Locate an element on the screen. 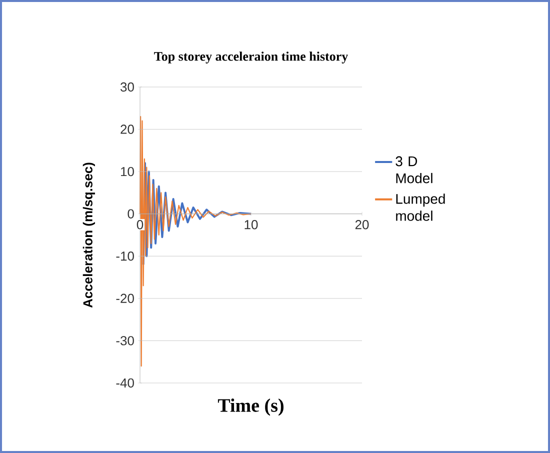 This screenshot has width=550, height=453. y-axis-title: Acceleration (m/sq.sec) is located at coordinates (89, 235).